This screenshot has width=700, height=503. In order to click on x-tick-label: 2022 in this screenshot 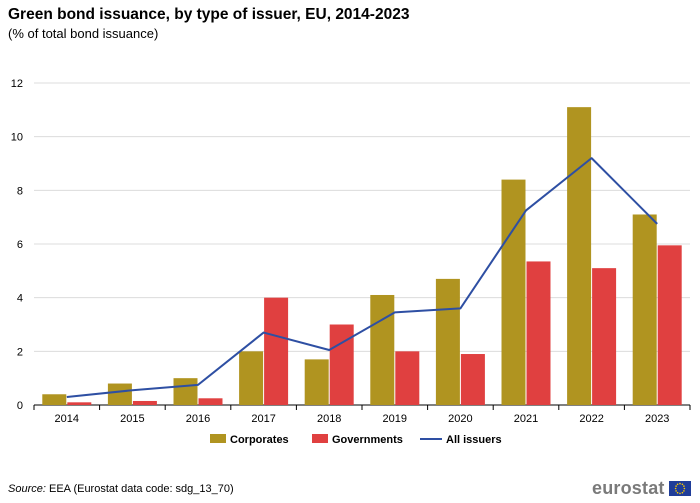, I will do `click(591, 419)`.